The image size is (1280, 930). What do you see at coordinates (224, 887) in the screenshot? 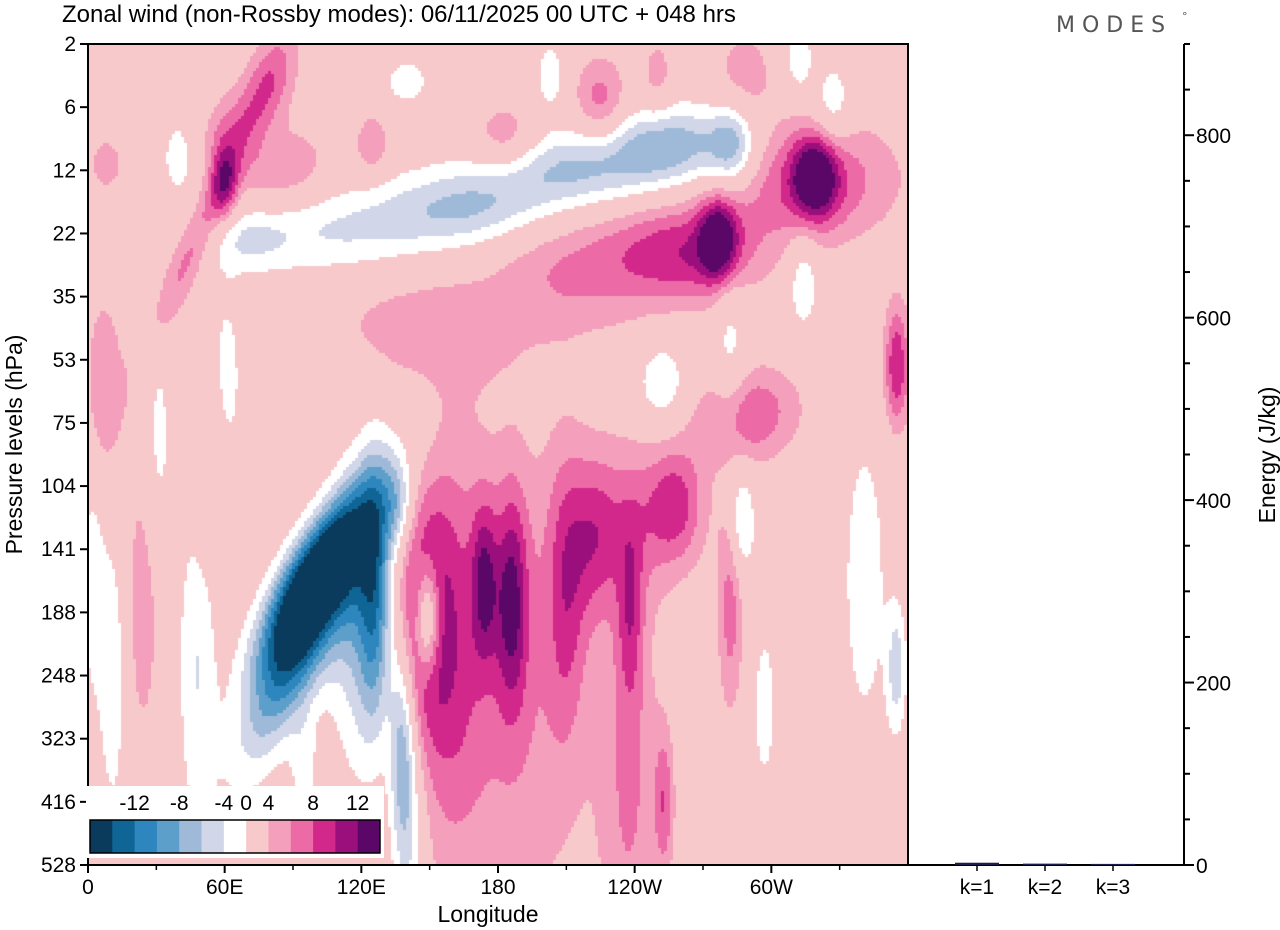
I see `x-tick-label: 60E` at bounding box center [224, 887].